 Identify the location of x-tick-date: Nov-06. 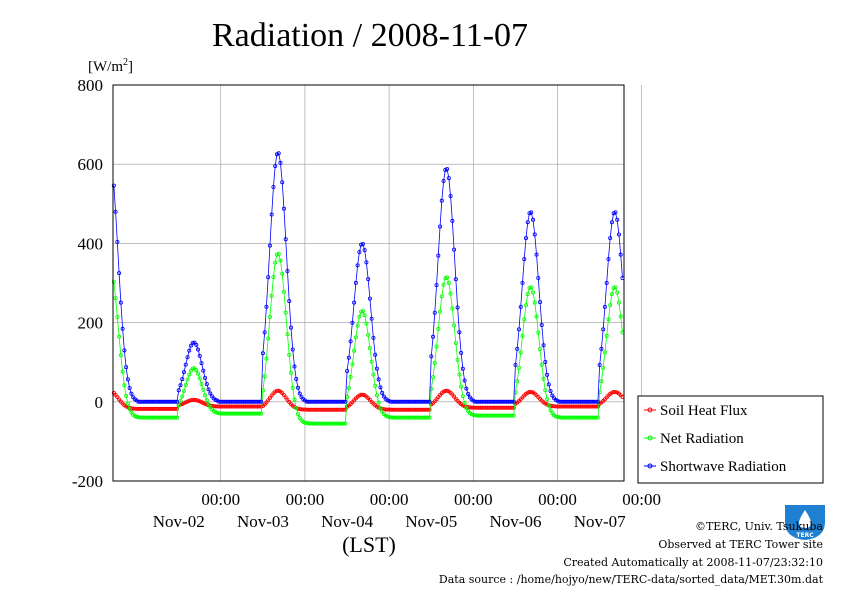
(516, 521).